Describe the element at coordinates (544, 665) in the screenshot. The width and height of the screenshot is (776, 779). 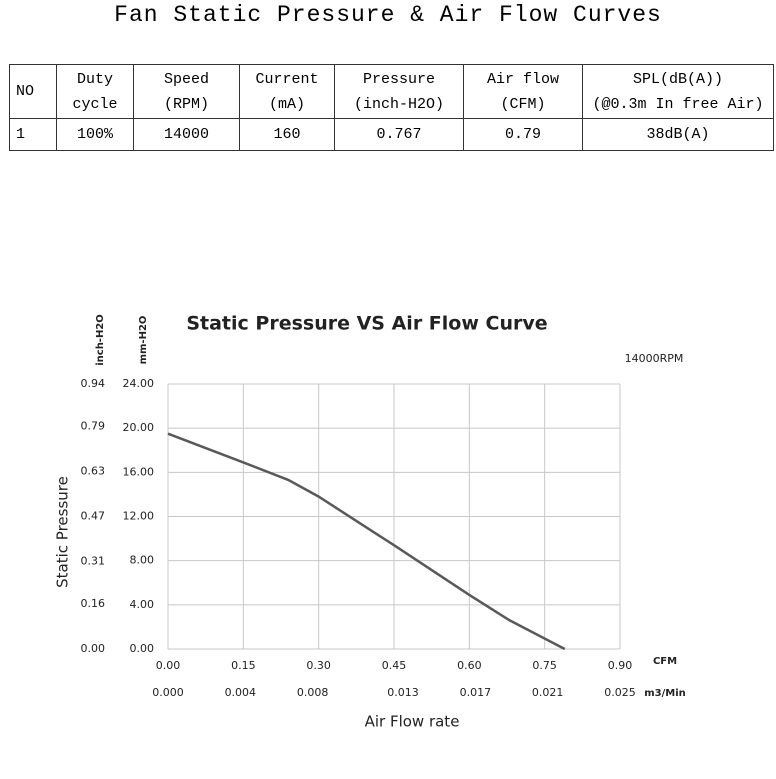
I see `x-tick-label: 0.75` at that location.